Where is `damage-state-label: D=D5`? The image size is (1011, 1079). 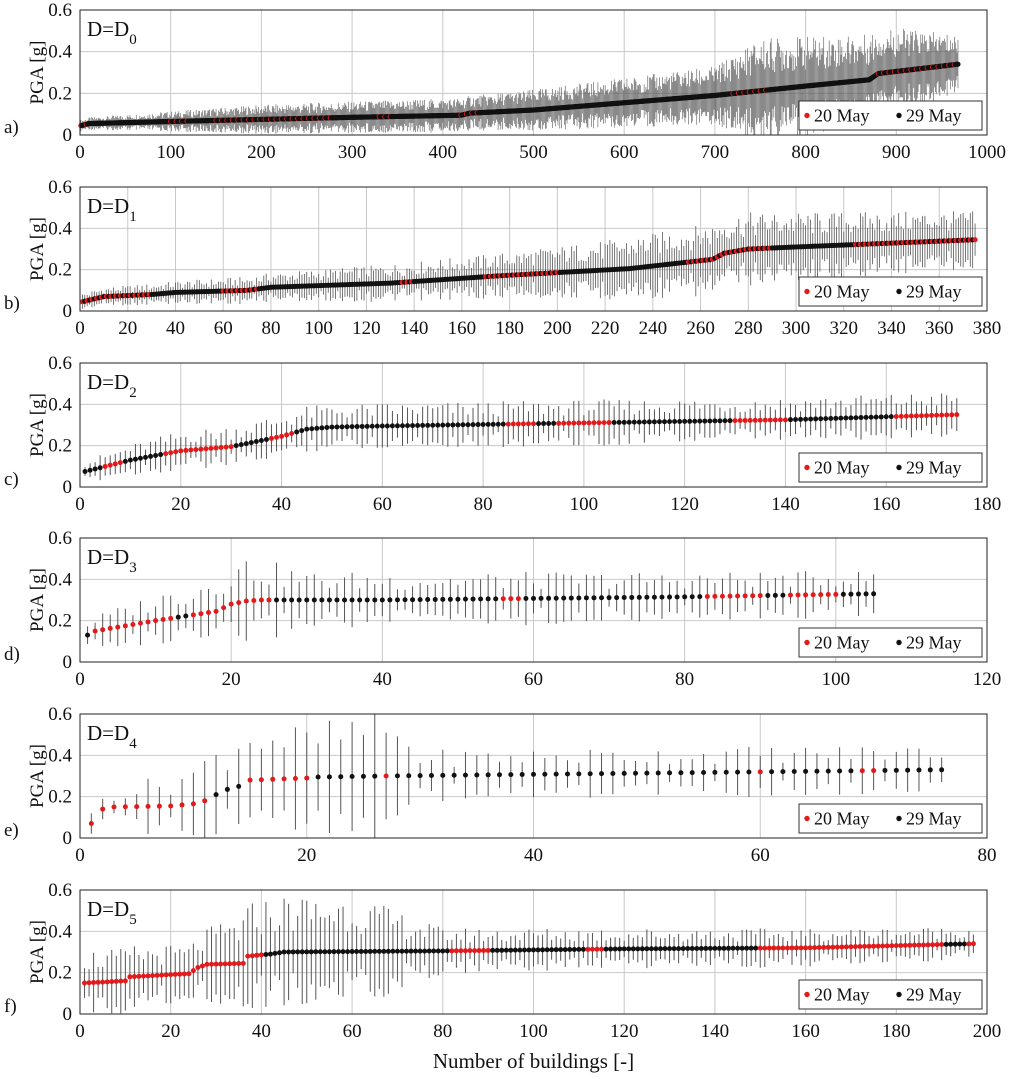 damage-state-label: D=D5 is located at coordinates (112, 912).